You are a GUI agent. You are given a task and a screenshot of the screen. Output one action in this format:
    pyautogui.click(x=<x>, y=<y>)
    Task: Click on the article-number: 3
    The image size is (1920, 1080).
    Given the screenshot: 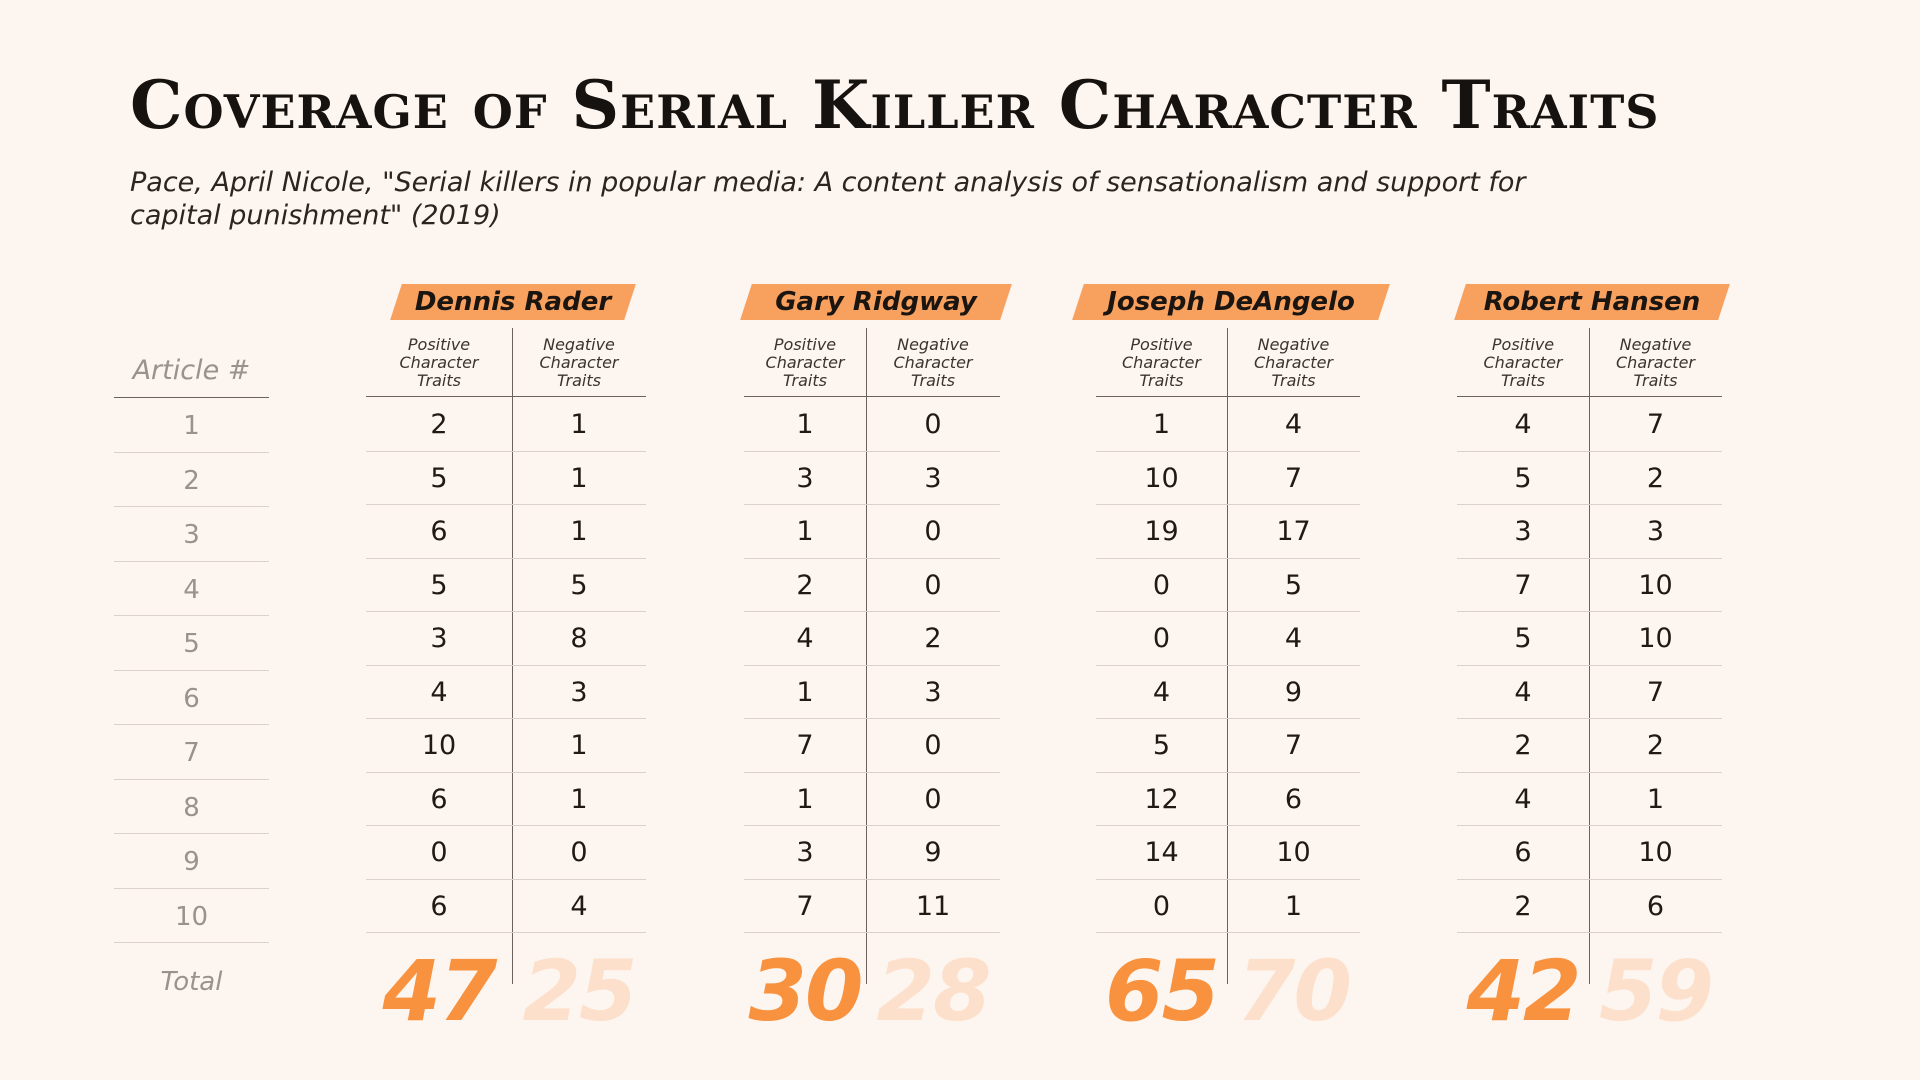 What is the action you would take?
    pyautogui.click(x=191, y=534)
    